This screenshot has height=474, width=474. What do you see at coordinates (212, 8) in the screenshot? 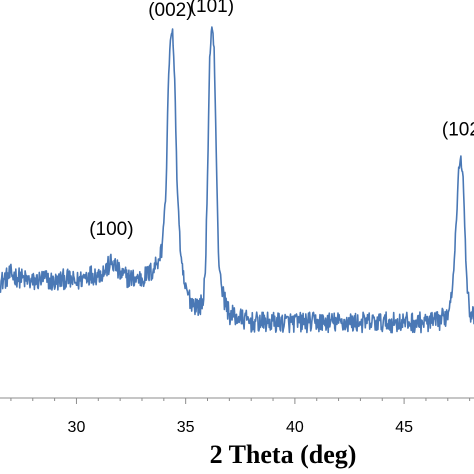
I see `peak-label: (101)` at bounding box center [212, 8].